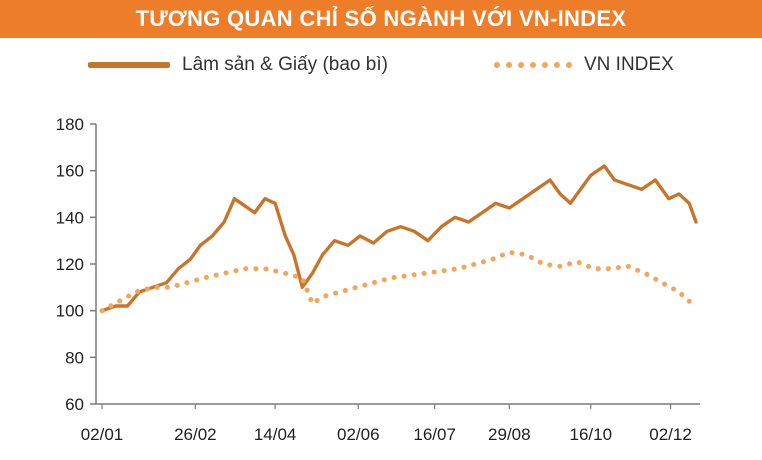 This screenshot has width=762, height=460. Describe the element at coordinates (70, 171) in the screenshot. I see `y-tick-label: 160` at that location.